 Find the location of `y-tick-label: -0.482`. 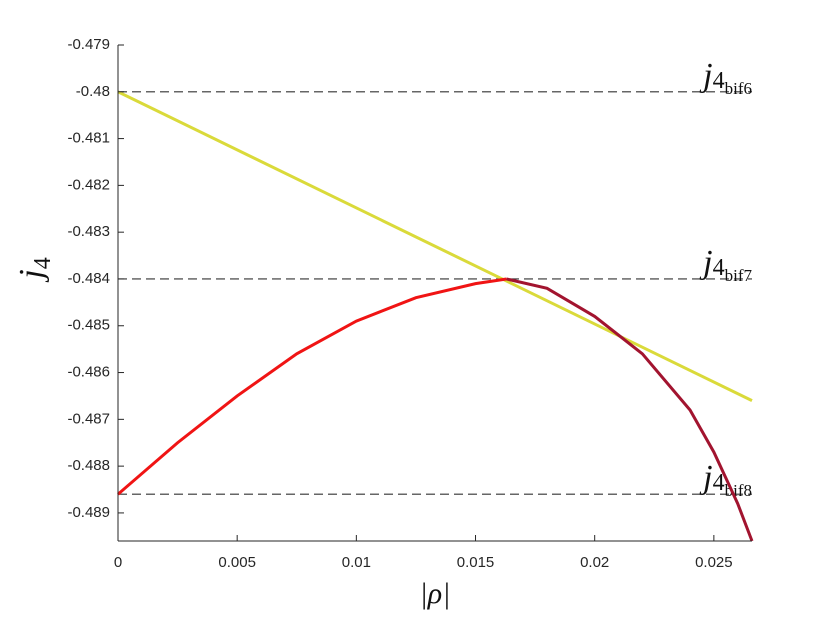

y-tick-label: -0.482 is located at coordinates (88, 184).